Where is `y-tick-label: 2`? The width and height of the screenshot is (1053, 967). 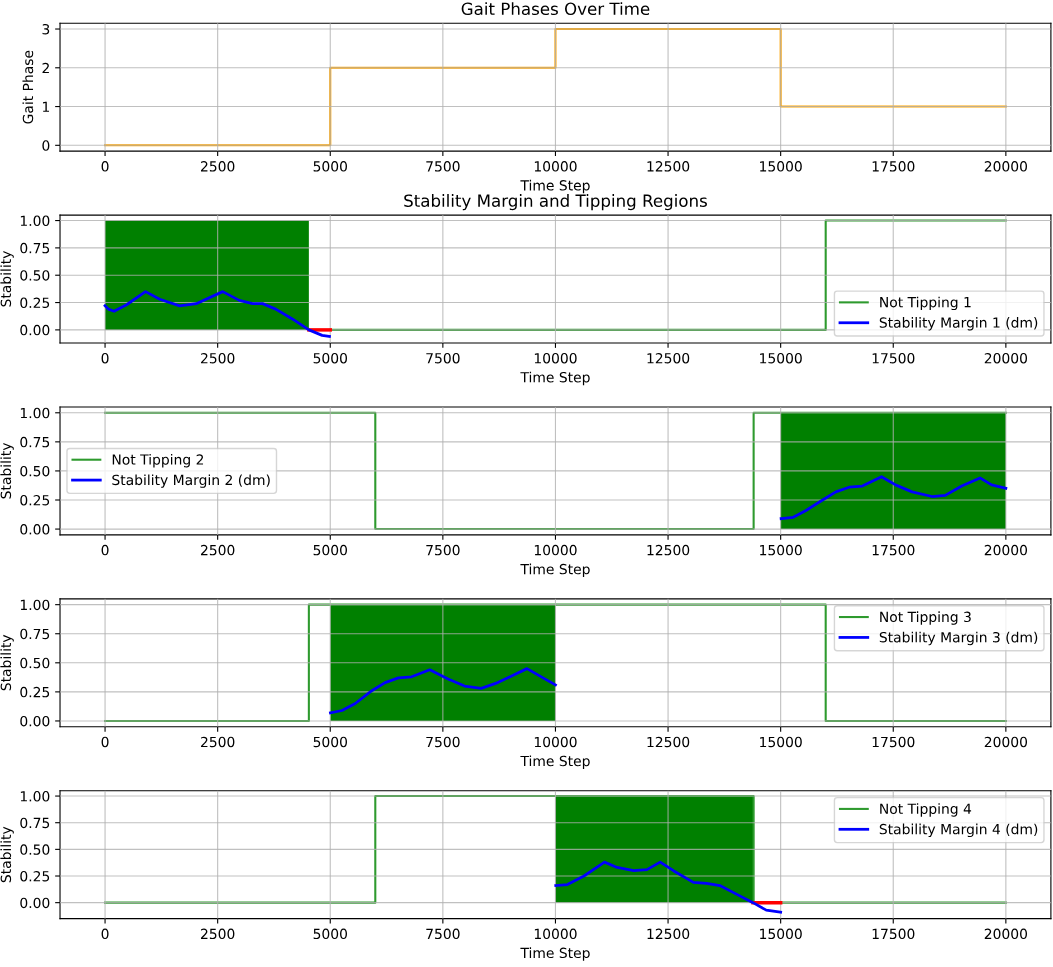 y-tick-label: 2 is located at coordinates (45, 68).